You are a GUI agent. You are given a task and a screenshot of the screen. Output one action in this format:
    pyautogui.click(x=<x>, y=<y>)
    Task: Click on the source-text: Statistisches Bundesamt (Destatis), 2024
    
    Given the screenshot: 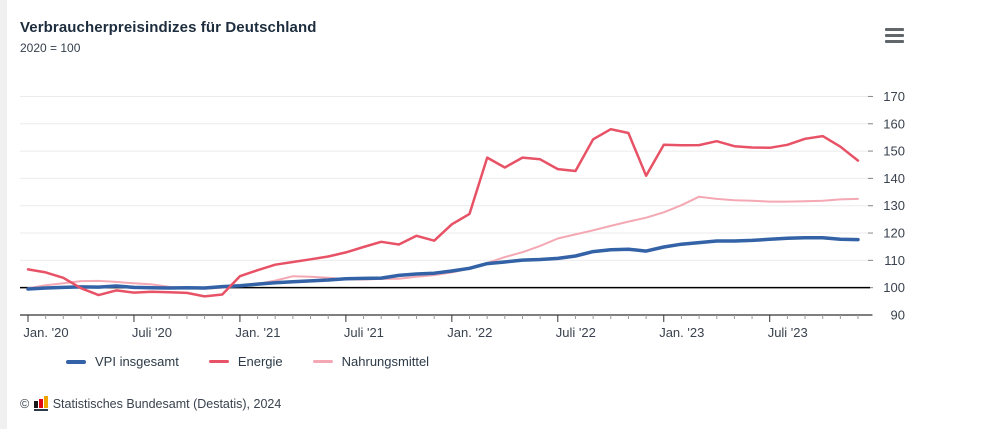 What is the action you would take?
    pyautogui.click(x=167, y=403)
    